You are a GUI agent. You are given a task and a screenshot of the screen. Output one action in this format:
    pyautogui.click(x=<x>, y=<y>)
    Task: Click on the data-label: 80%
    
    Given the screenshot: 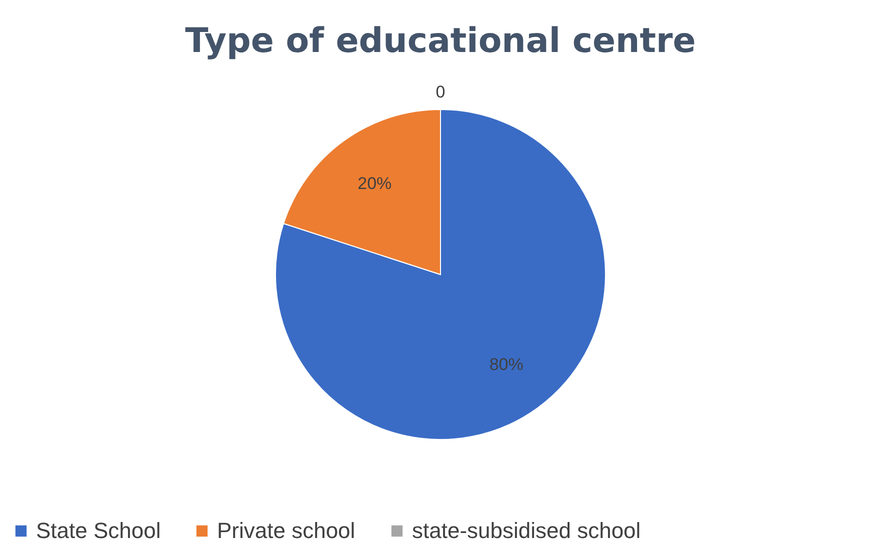 What is the action you would take?
    pyautogui.click(x=506, y=364)
    